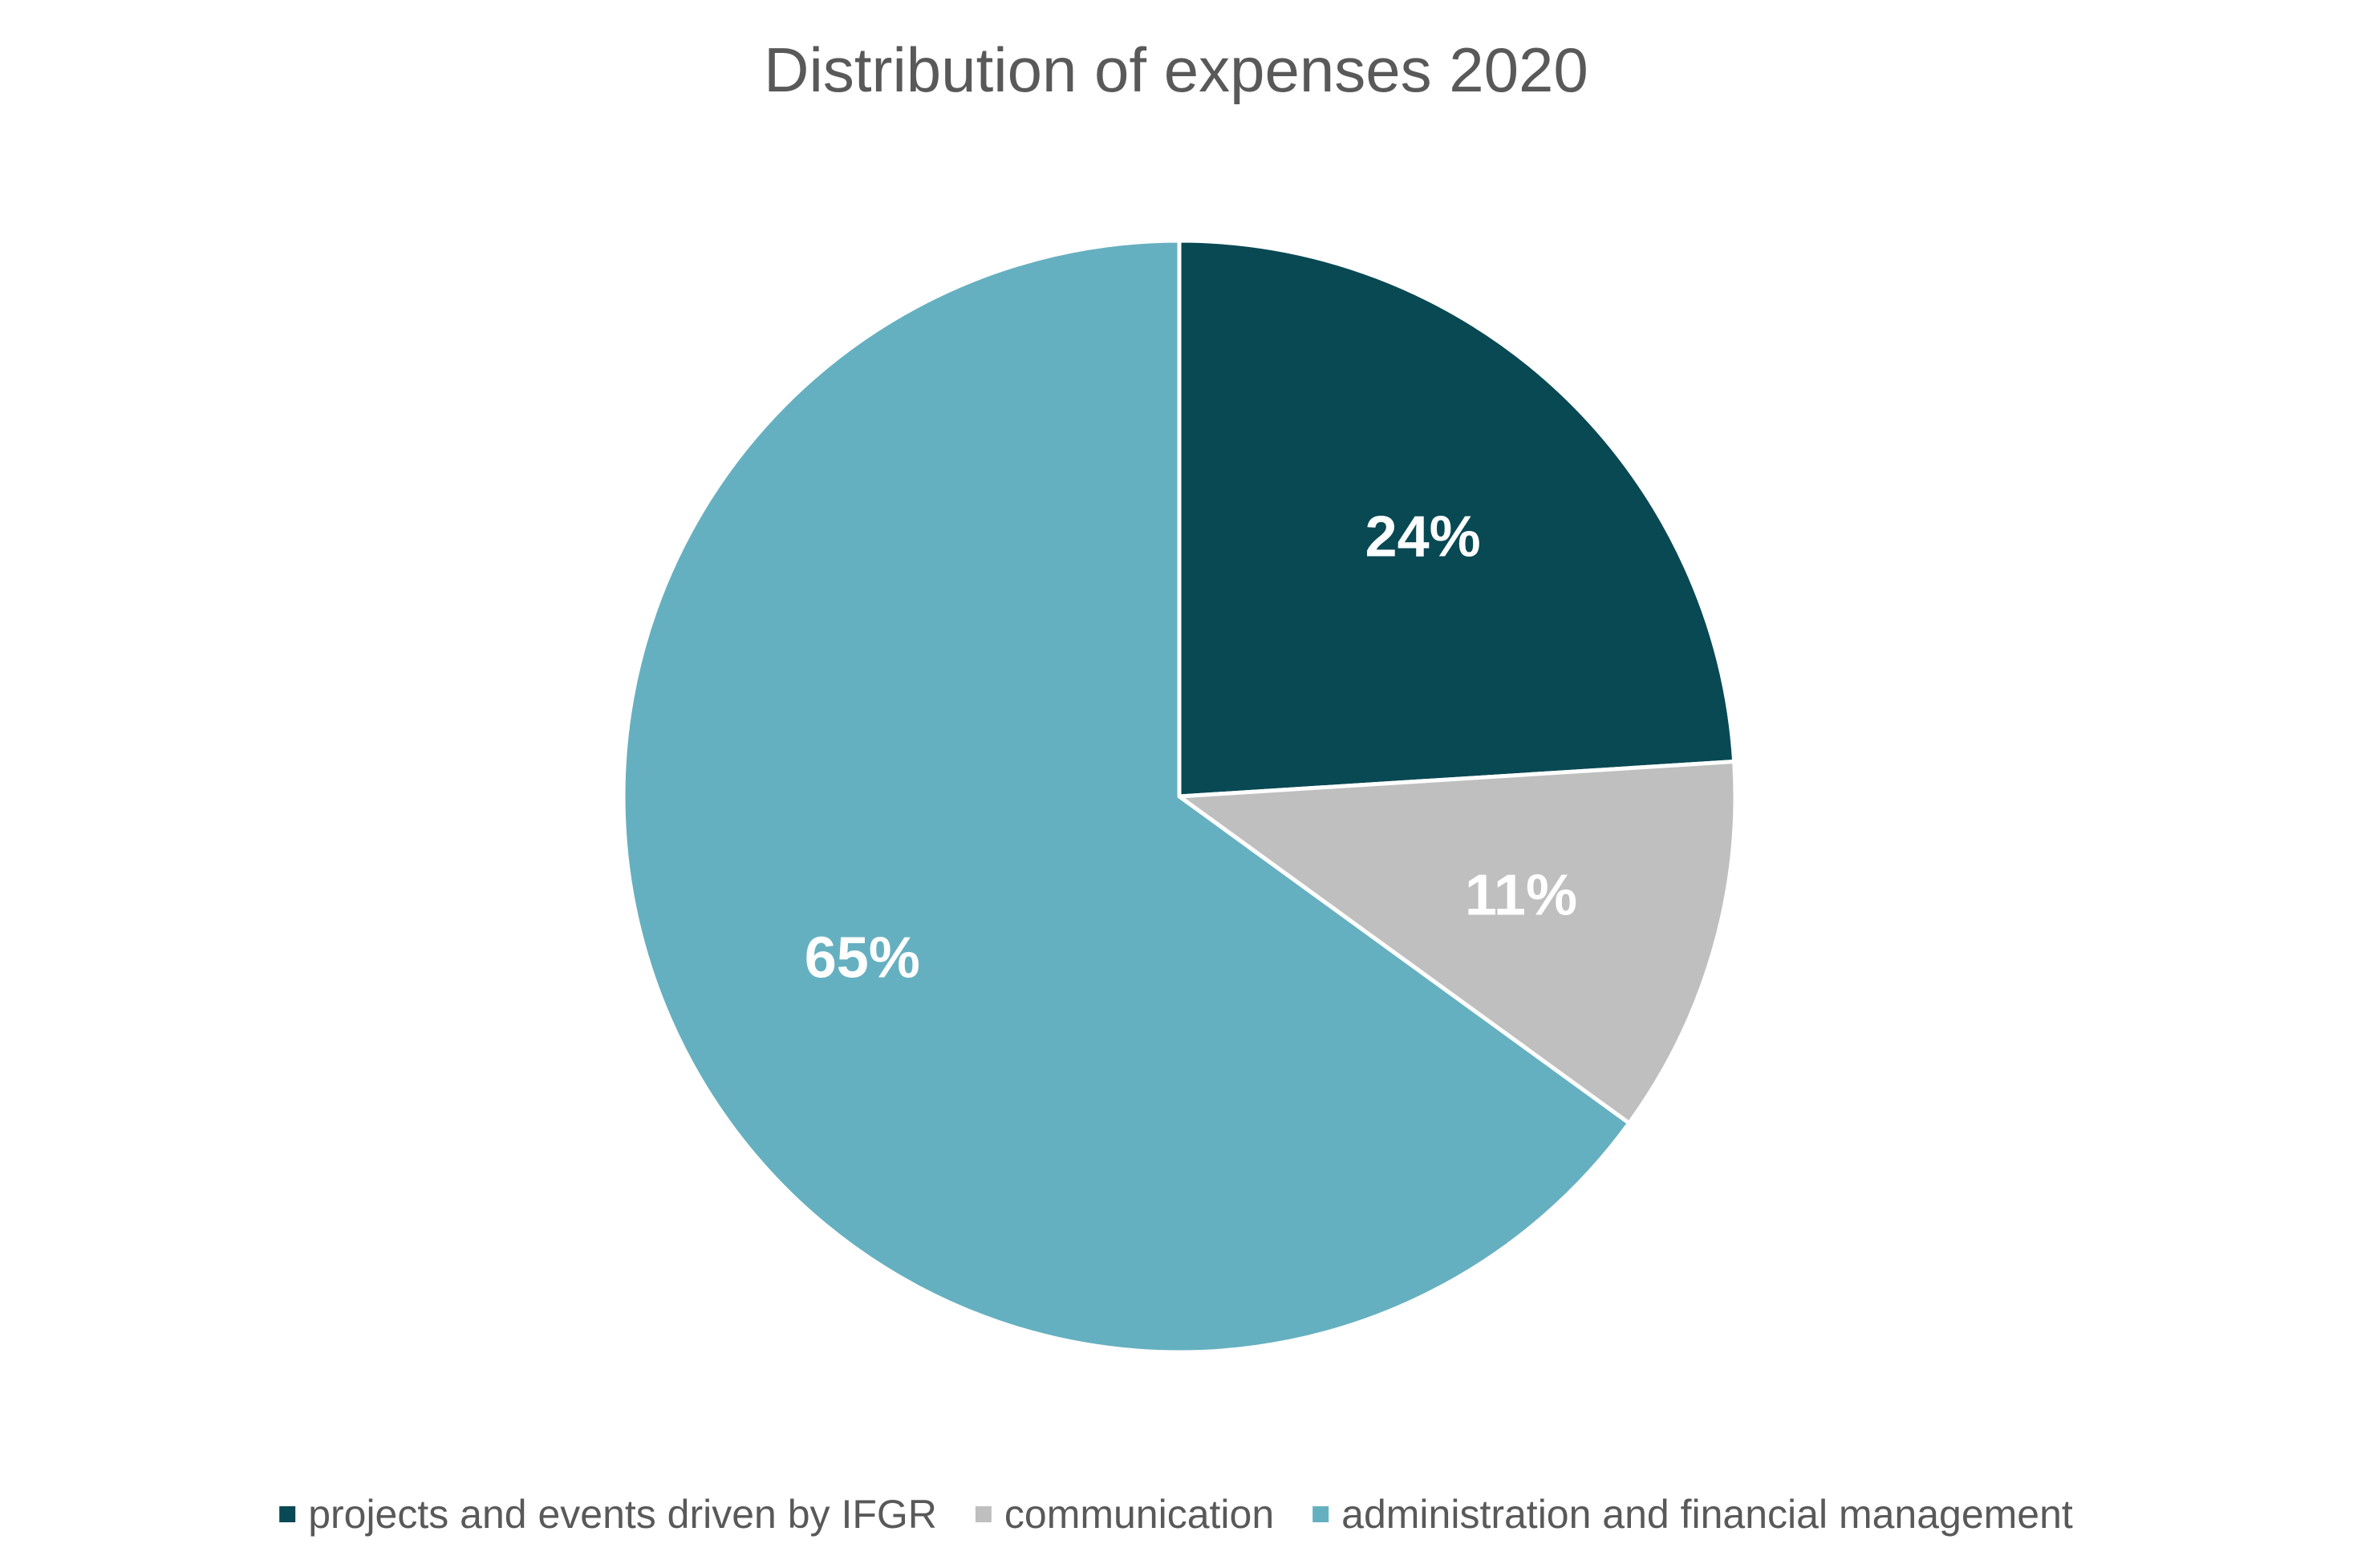 This screenshot has height=1568, width=2353. I want to click on chart-title: Distribution of expenses 2020, so click(1176, 69).